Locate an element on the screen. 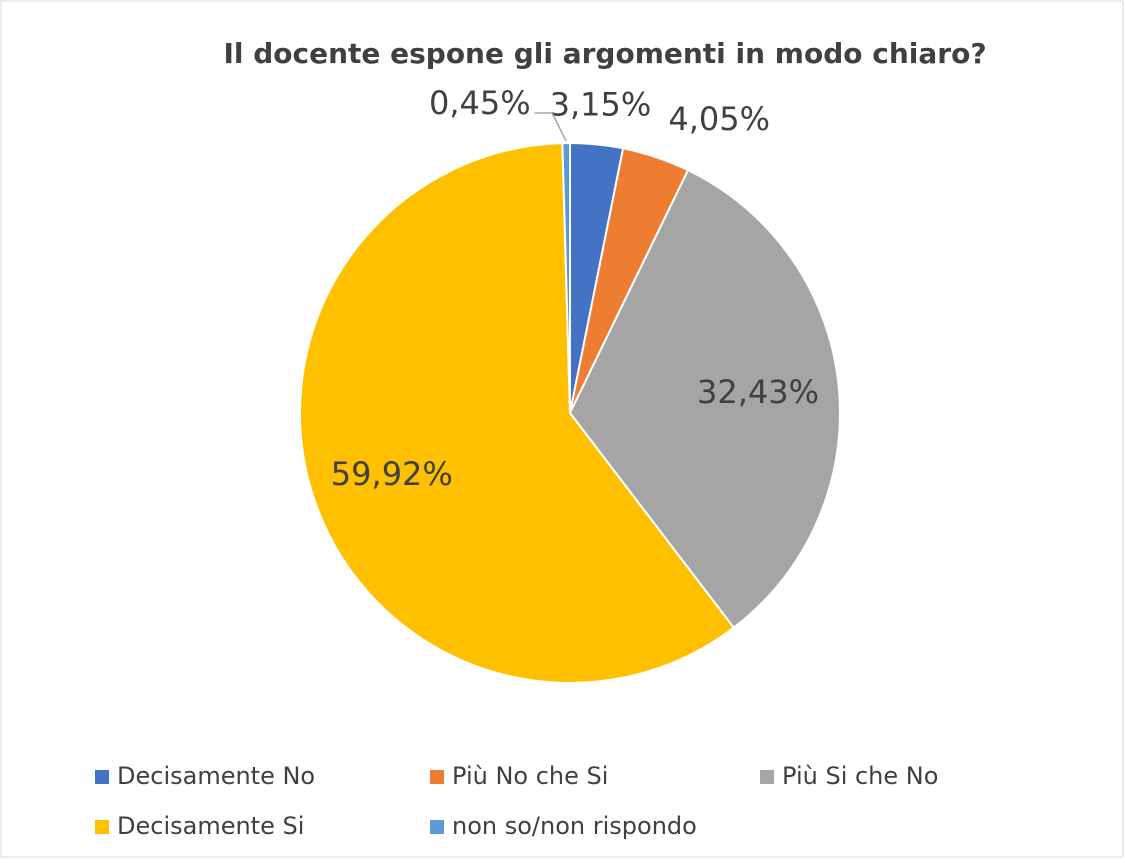 This screenshot has height=863, width=1125. data-label: 0,45% is located at coordinates (480, 103).